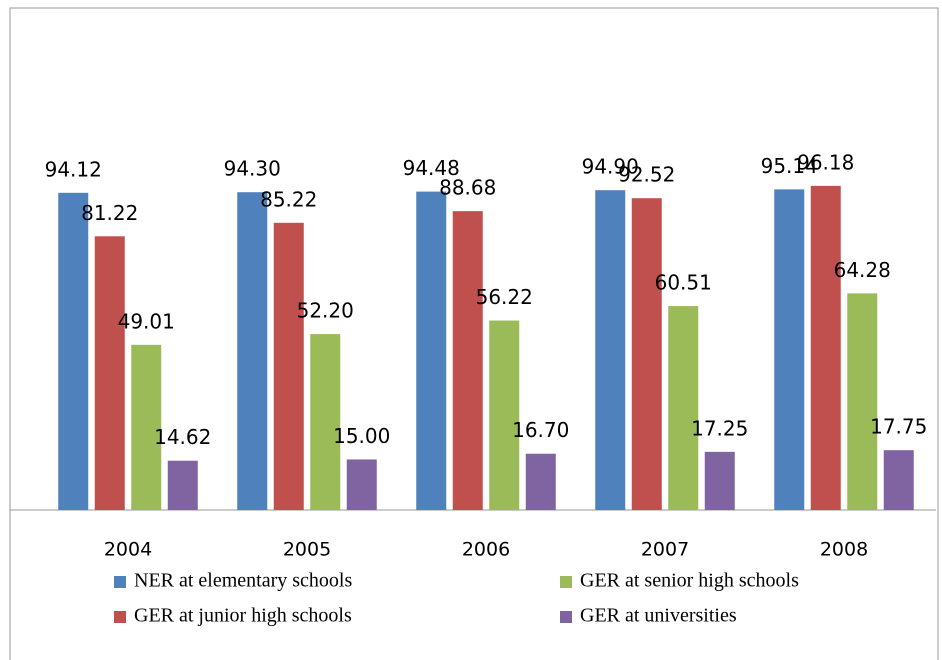 This screenshot has height=660, width=942. Describe the element at coordinates (486, 550) in the screenshot. I see `x-tick-label: 2006` at that location.